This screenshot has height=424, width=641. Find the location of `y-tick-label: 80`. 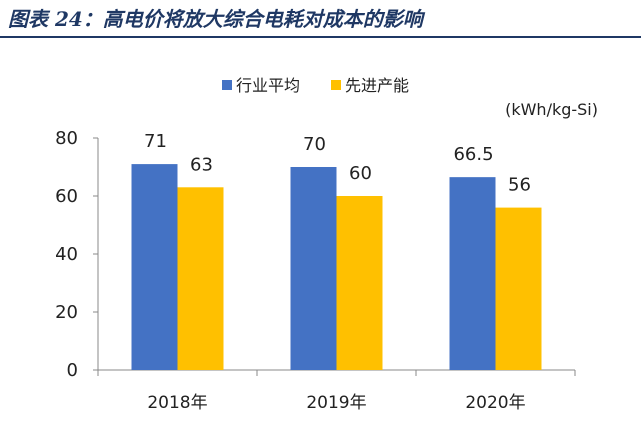

y-tick-label: 80 is located at coordinates (66, 138).